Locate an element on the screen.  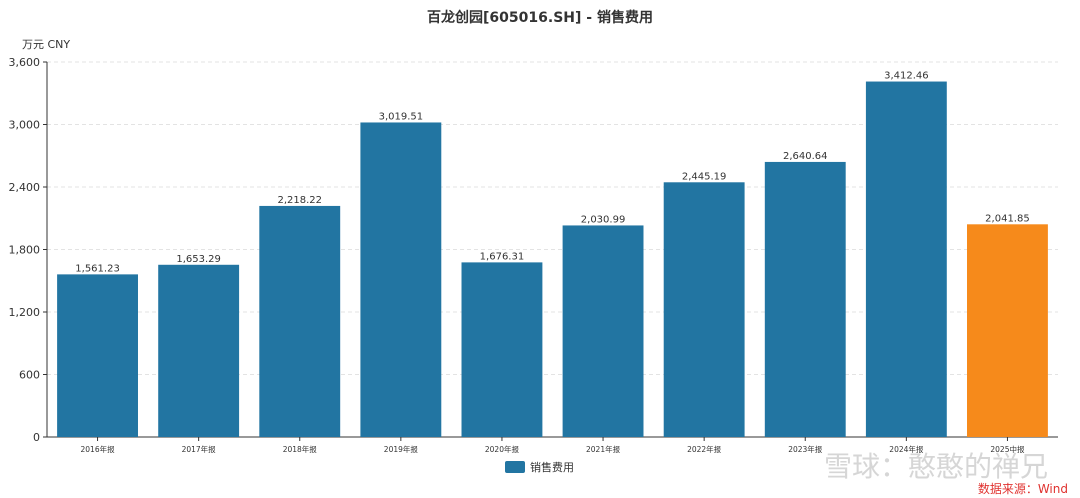
x-tick-label: 2024年报 is located at coordinates (906, 449).